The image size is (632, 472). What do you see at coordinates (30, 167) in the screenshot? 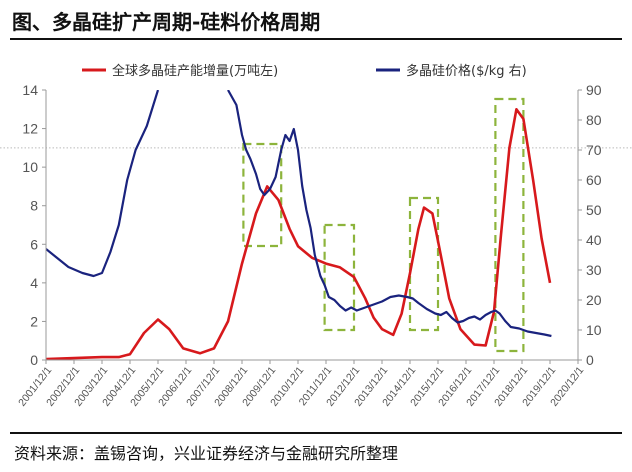
I see `y-left-tick-label: 10` at bounding box center [30, 167].